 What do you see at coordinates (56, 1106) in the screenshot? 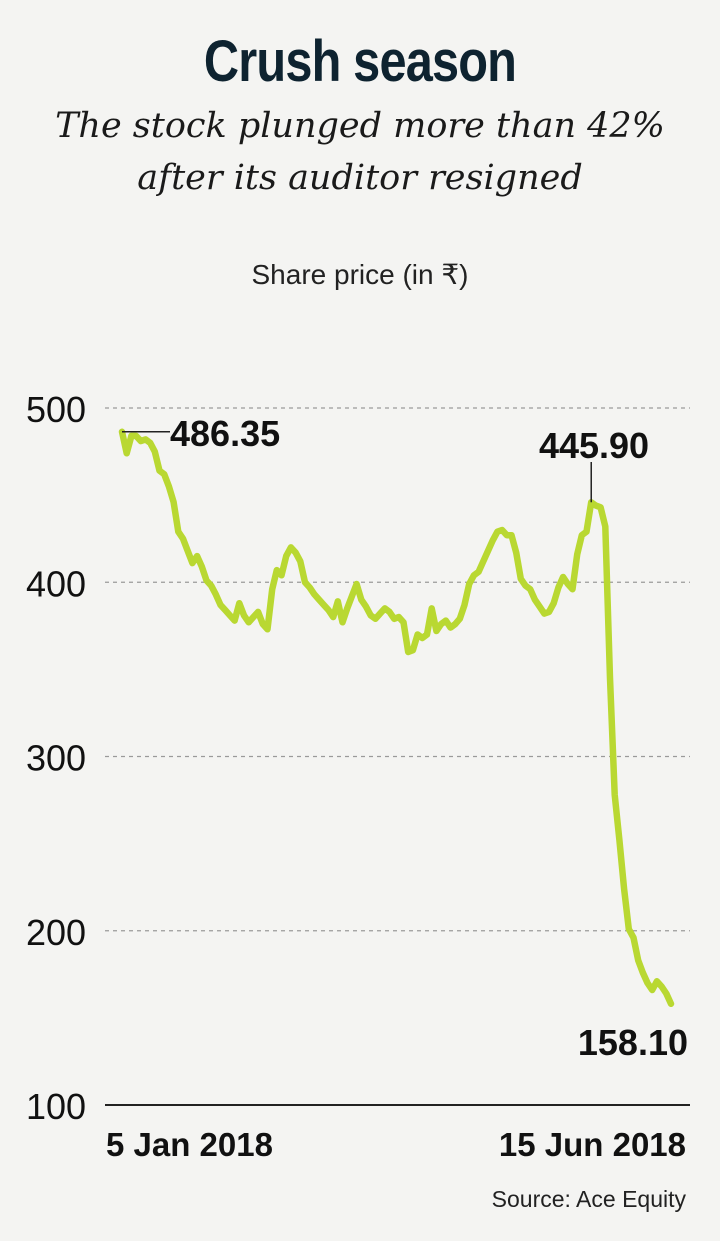
I see `y-tick-label-100: 100` at bounding box center [56, 1106].